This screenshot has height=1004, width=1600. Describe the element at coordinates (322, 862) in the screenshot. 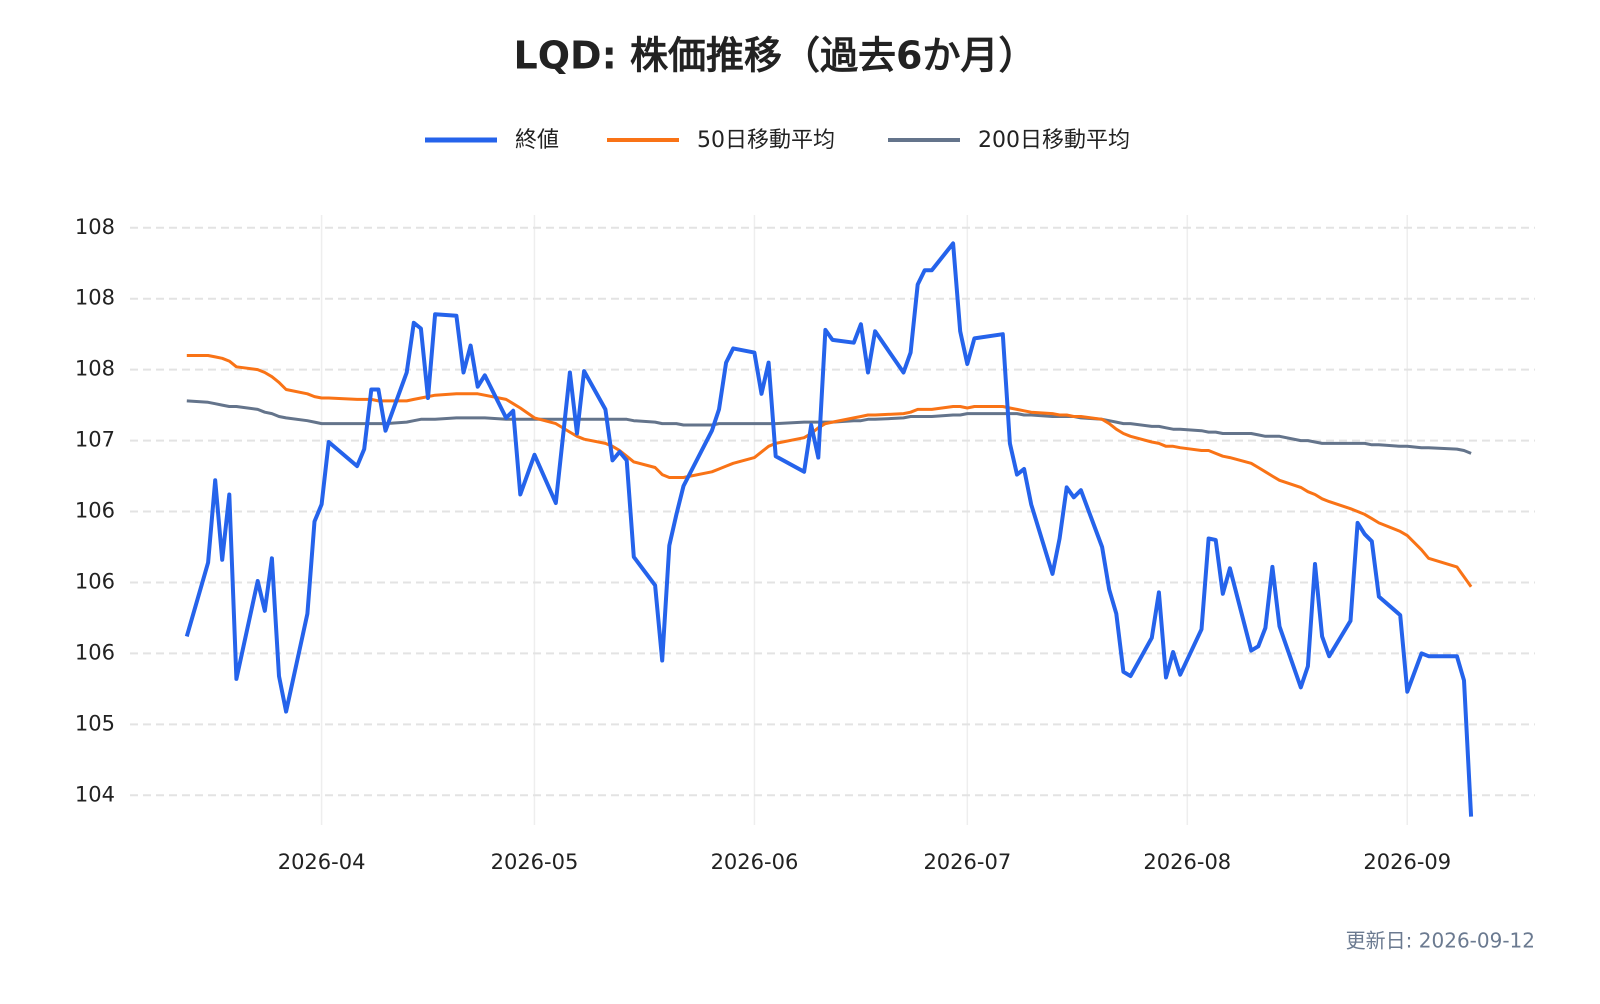

I see `x-tick-label: 2026-04` at that location.